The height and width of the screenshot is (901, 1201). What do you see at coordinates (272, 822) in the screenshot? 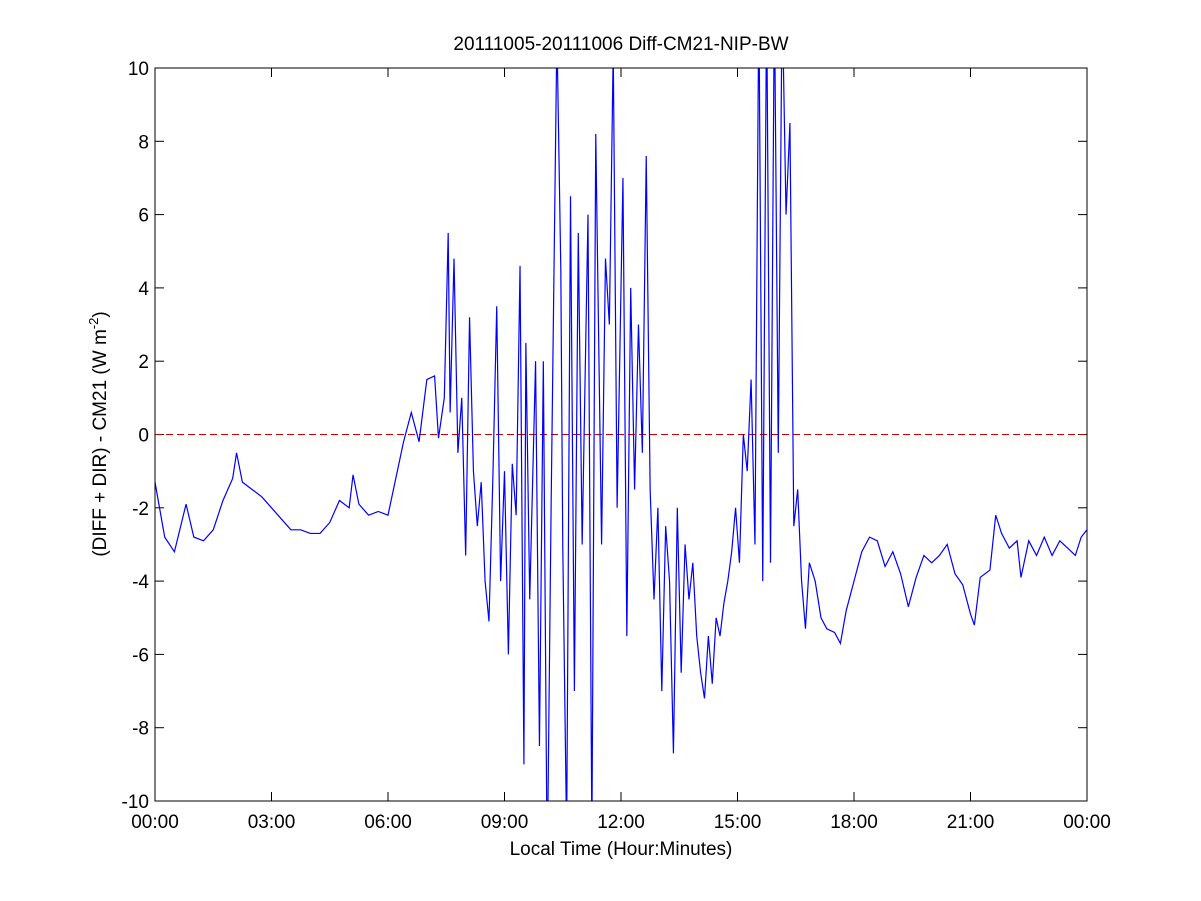
I see `x-tick-label: 03:00` at bounding box center [272, 822].